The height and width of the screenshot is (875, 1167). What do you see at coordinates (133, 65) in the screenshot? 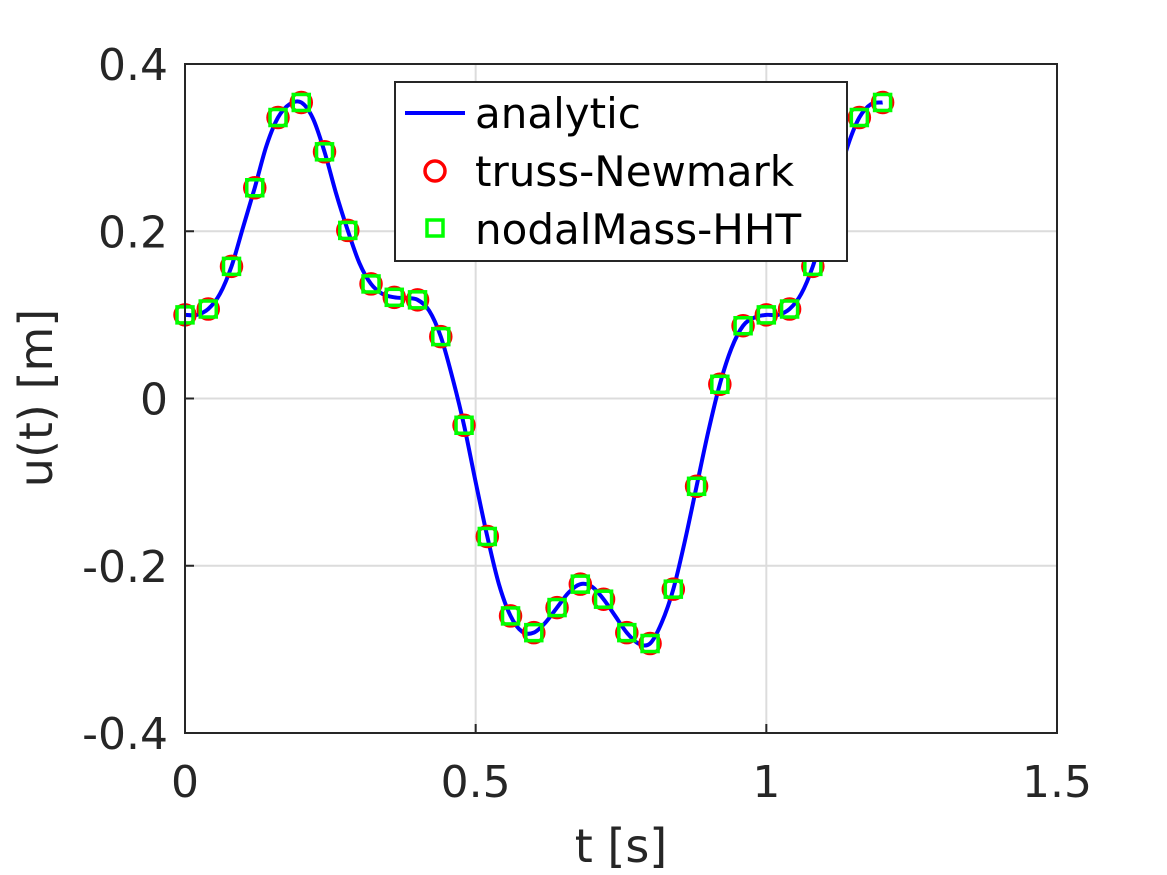
I see `y-tick-label: 0.4` at bounding box center [133, 65].